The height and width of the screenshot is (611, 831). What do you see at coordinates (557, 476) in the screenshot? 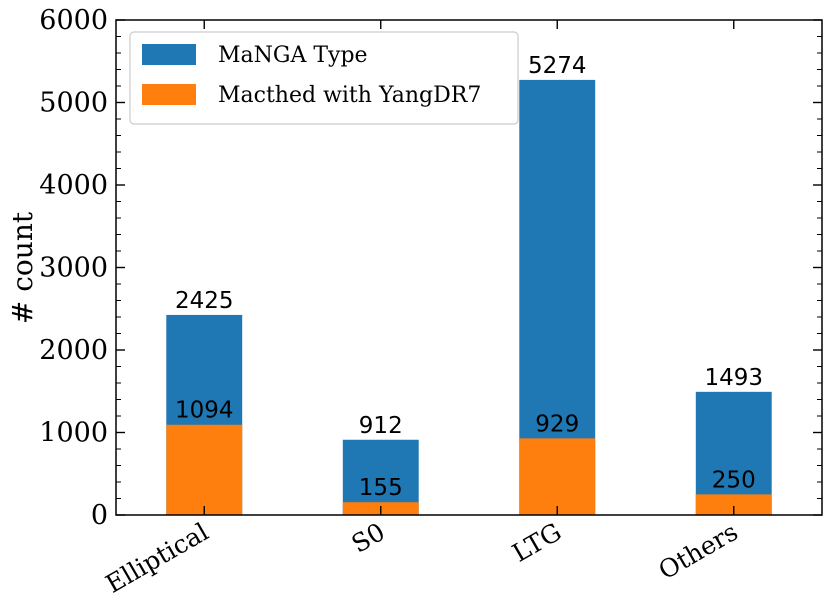
I see `bar-matched-ltg` at bounding box center [557, 476].